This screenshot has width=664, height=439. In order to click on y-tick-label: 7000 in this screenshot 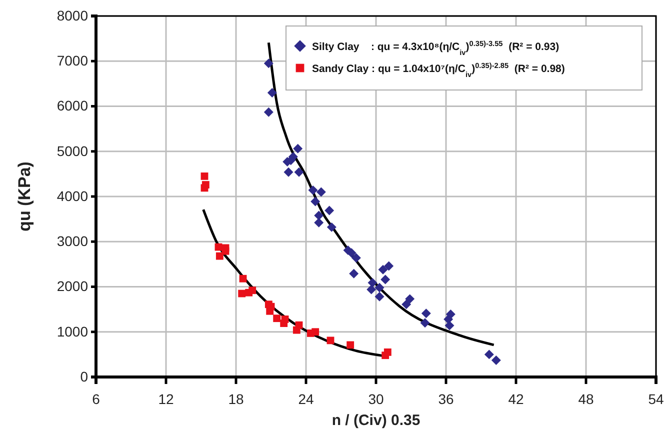, I will do `click(72, 60)`.